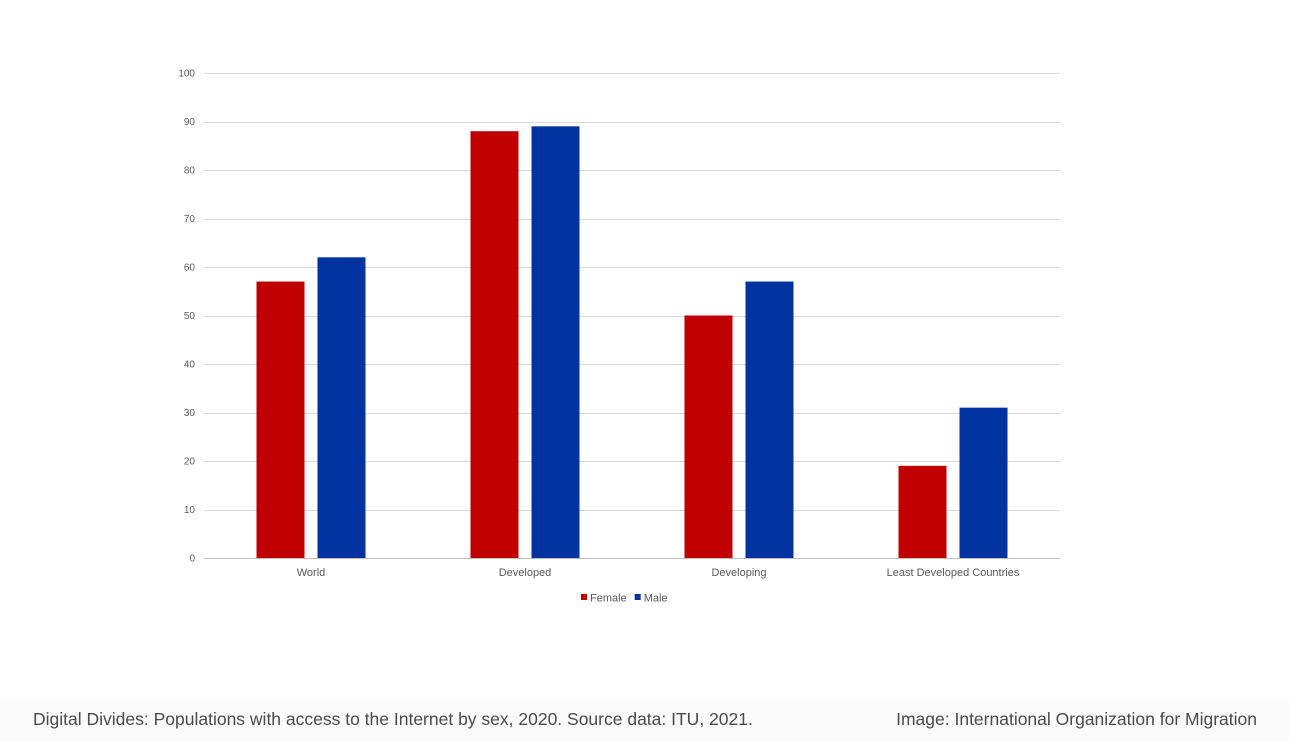 The image size is (1289, 742). What do you see at coordinates (190, 122) in the screenshot?
I see `y-tick-label: 90` at bounding box center [190, 122].